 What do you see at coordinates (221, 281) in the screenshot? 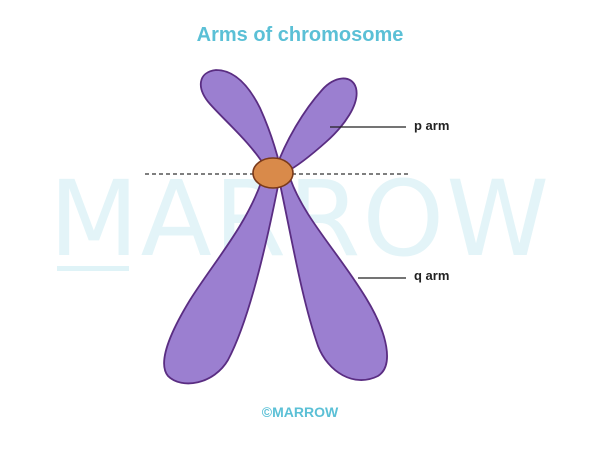
I see `lower-left-chromatid` at bounding box center [221, 281].